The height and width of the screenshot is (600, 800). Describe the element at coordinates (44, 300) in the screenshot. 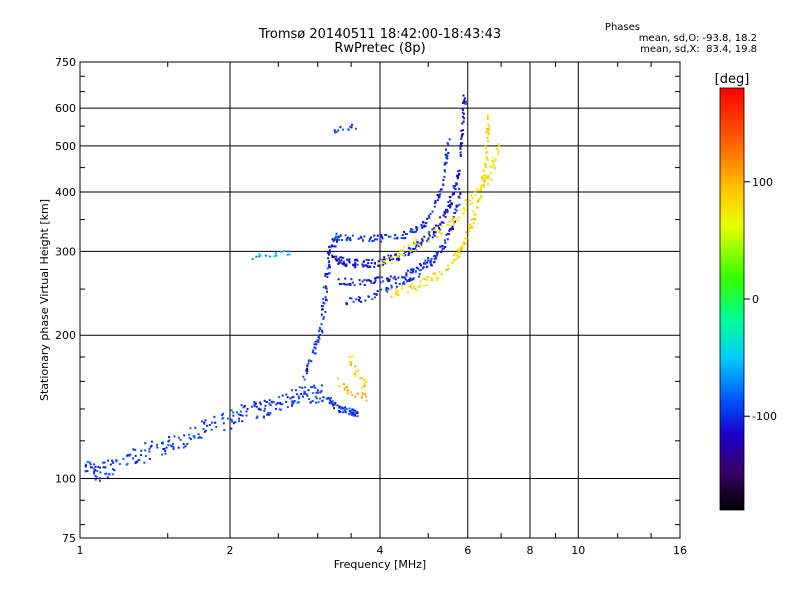

I see `y-axis-label: Stationary phase Virtual Height [km]` at that location.